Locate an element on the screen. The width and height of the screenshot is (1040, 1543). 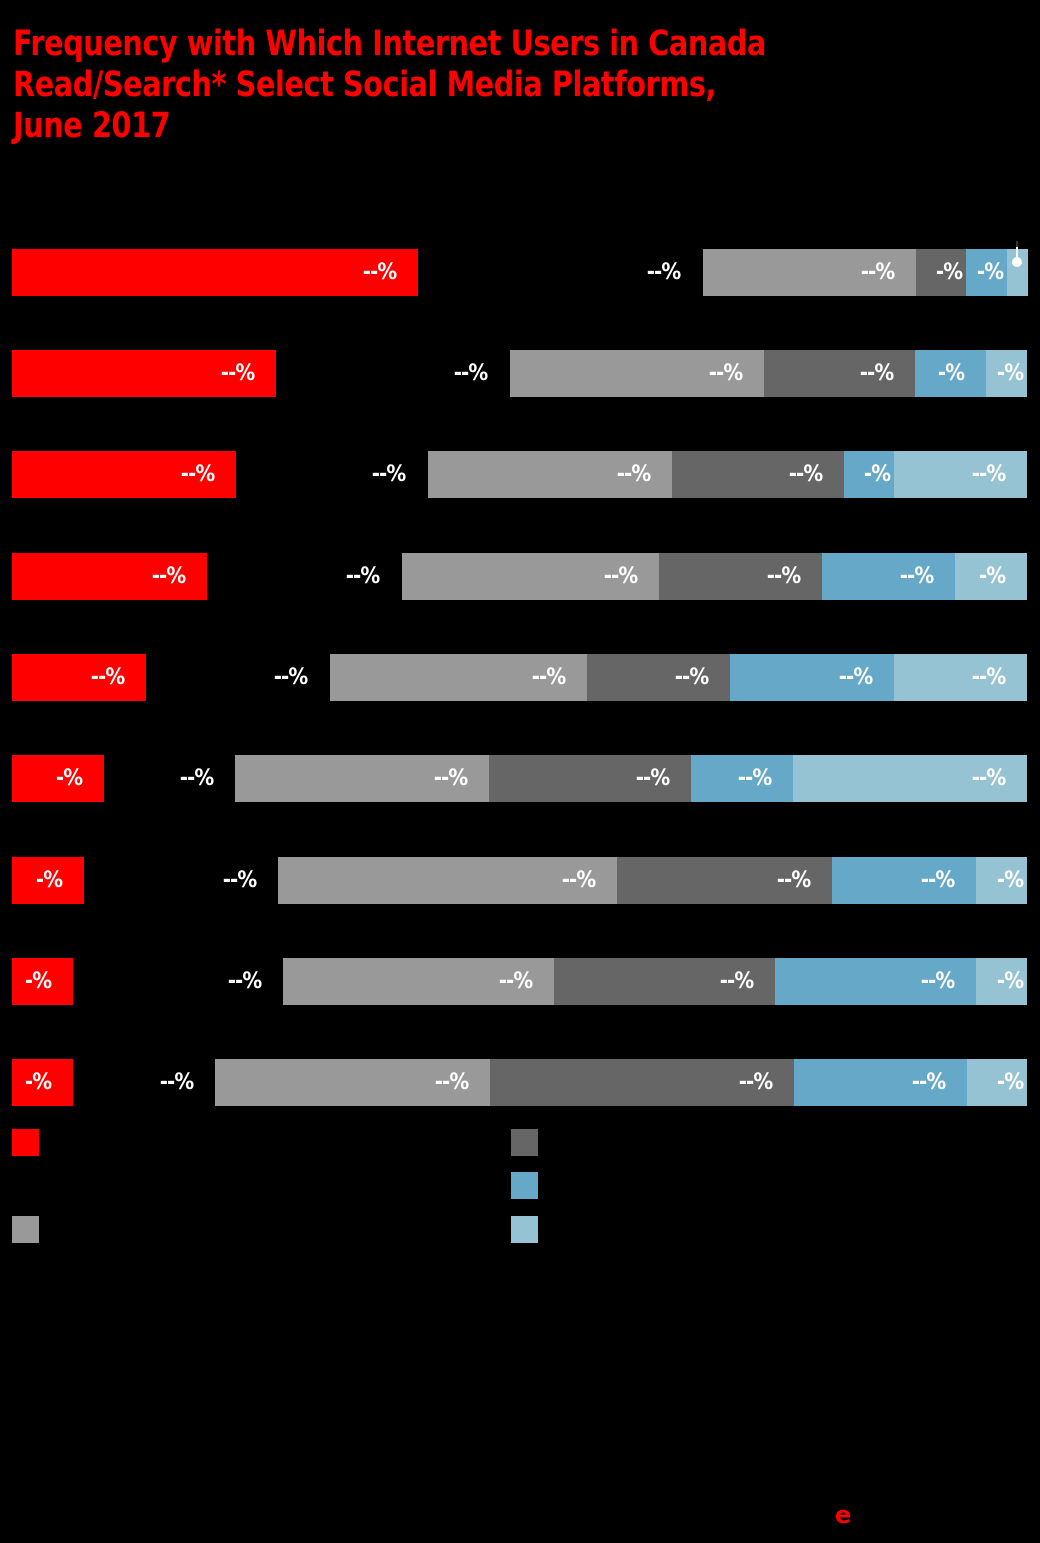
callout-pin-icon is located at coordinates (1017, 254).